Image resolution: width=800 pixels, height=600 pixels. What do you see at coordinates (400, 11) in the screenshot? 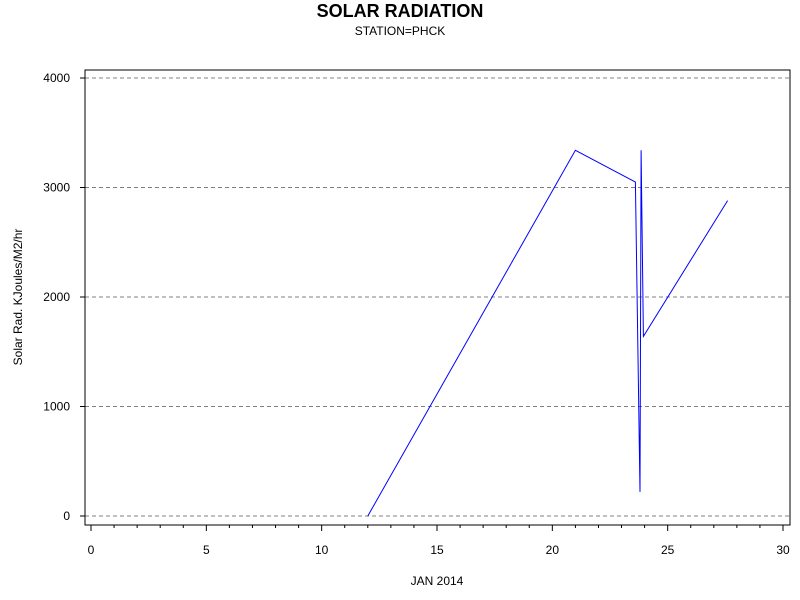
I see `chart-title: SOLAR RADIATION` at bounding box center [400, 11].